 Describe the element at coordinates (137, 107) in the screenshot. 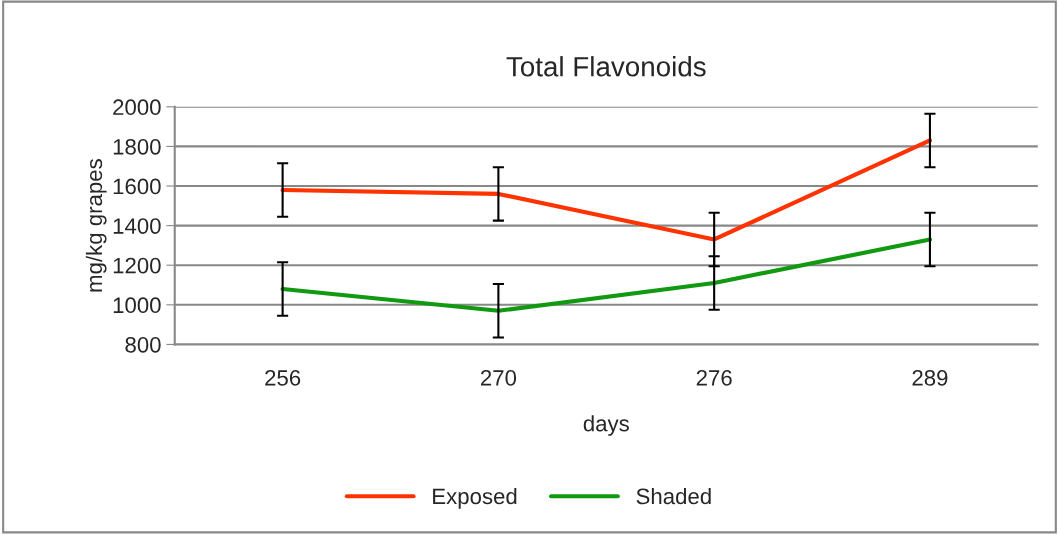

I see `y-tick-label: 2000` at that location.